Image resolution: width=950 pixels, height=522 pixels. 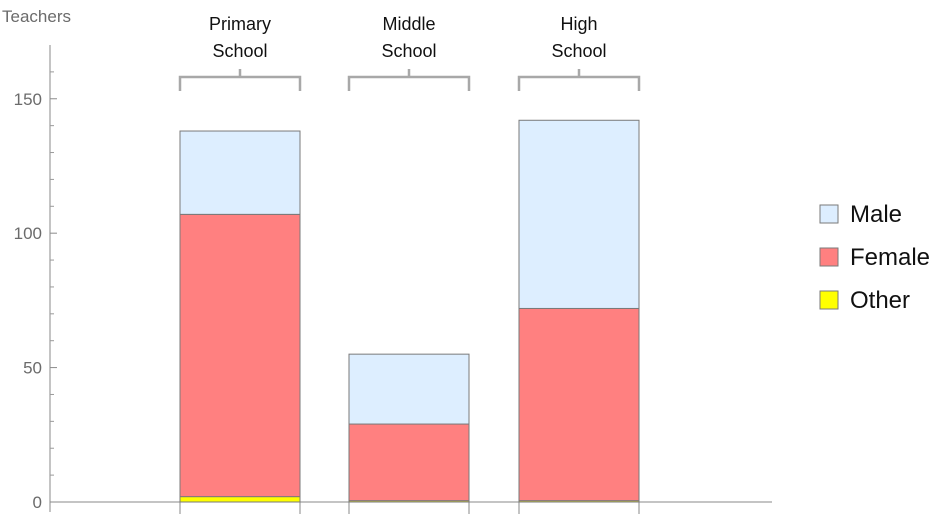 What do you see at coordinates (409, 389) in the screenshot?
I see `bar-male-middle-school` at bounding box center [409, 389].